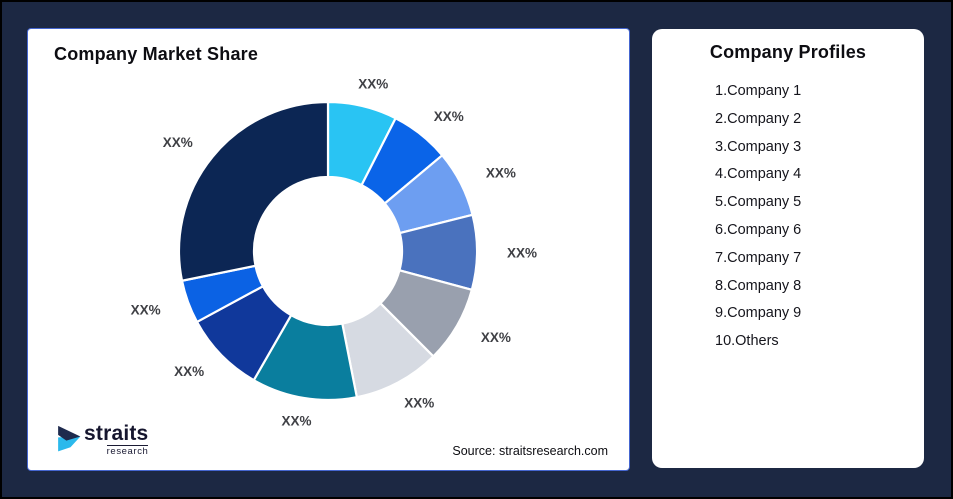 The image size is (953, 499). Describe the element at coordinates (758, 118) in the screenshot. I see `company-list-item: 2.Company 2` at that location.